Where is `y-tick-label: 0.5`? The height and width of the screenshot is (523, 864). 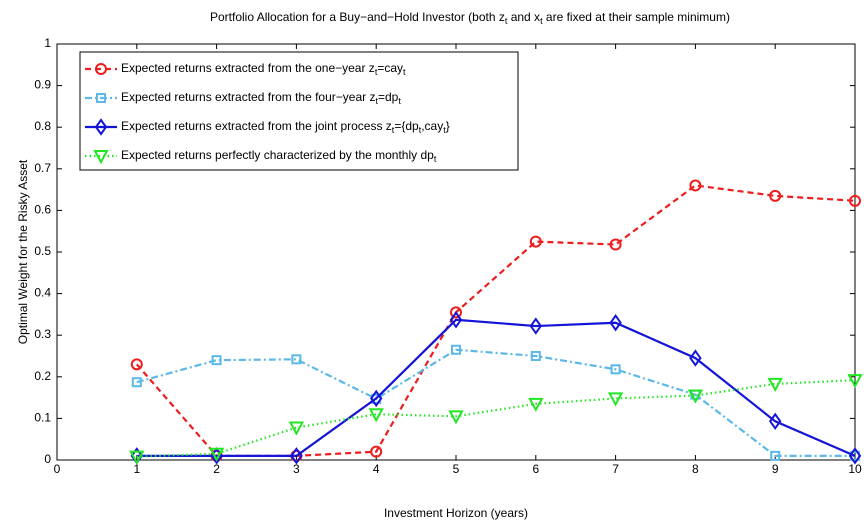 y-tick-label: 0.5 is located at coordinates (42, 251).